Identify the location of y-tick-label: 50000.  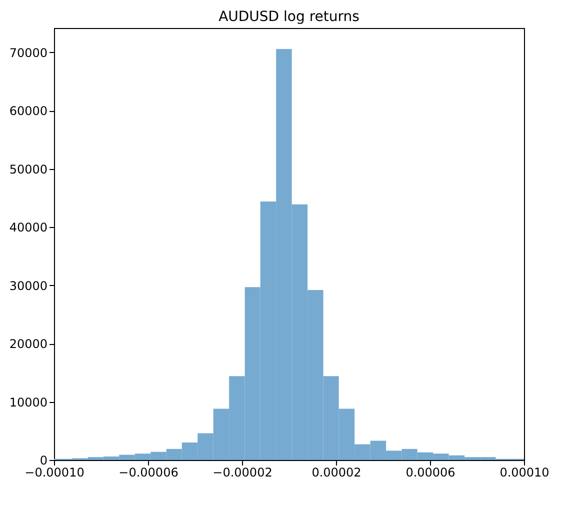
(28, 169).